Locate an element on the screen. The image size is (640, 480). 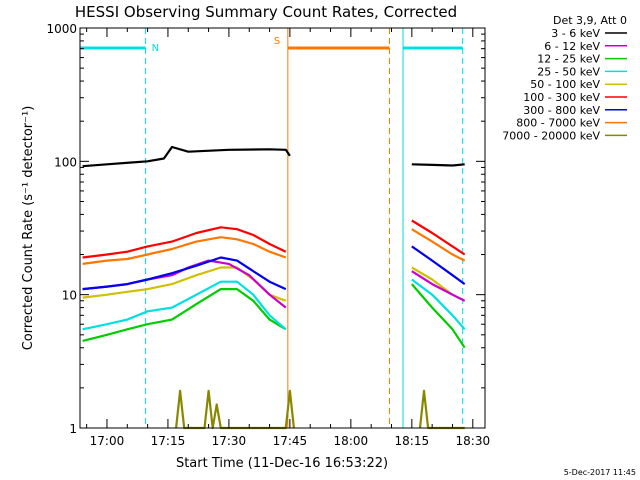
x-tick-label: 18:00 is located at coordinates (351, 441).